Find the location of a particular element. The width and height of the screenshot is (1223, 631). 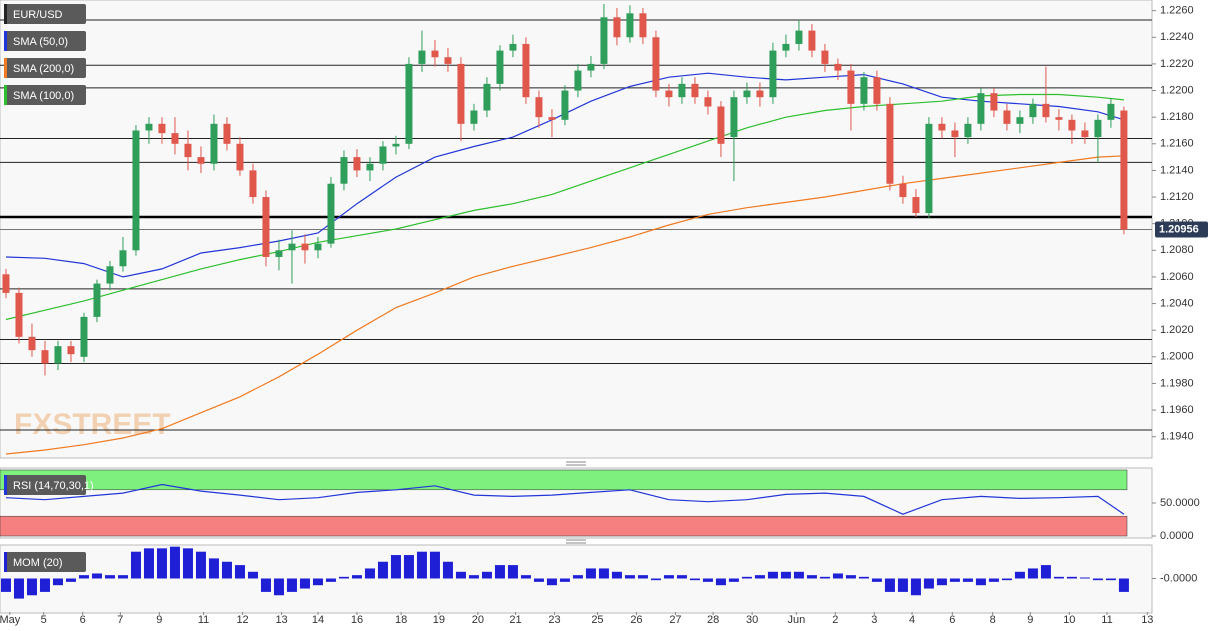

y-tick-label: 50.0000 is located at coordinates (1180, 503).